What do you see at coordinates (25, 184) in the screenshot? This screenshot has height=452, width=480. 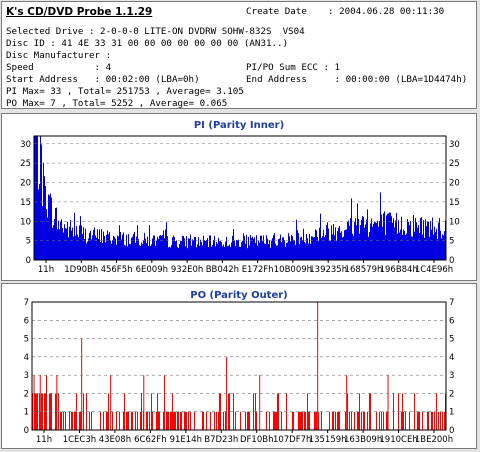 I see `y-tick-label-left: 20` at bounding box center [25, 184].